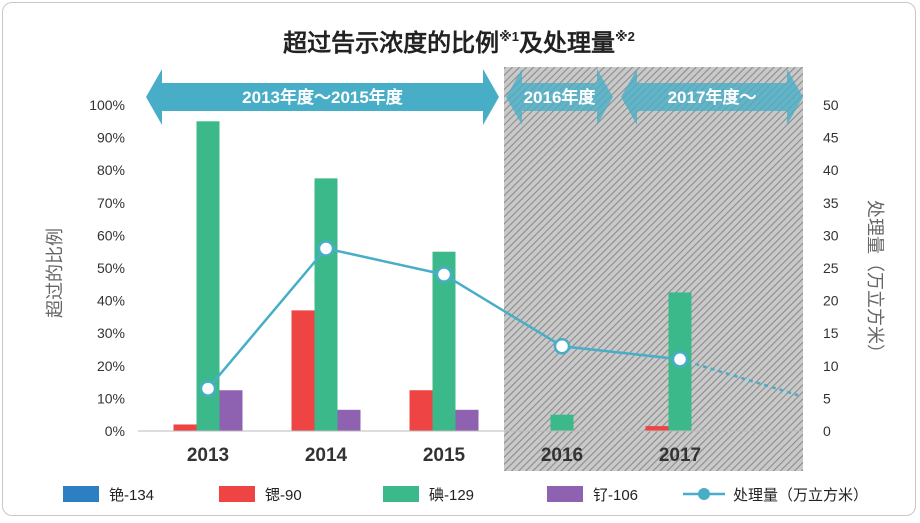 This screenshot has width=920, height=523. What do you see at coordinates (115, 431) in the screenshot?
I see `y-tick-left: 0%` at bounding box center [115, 431].